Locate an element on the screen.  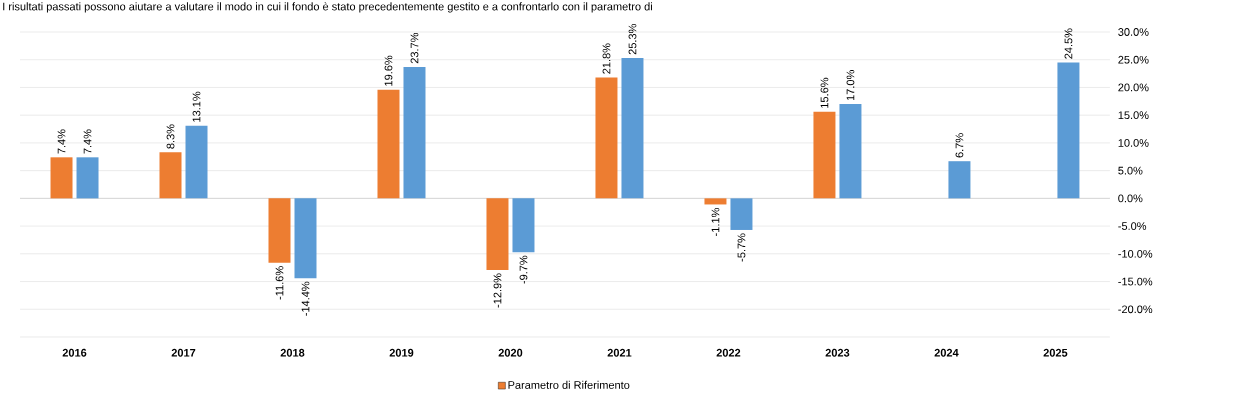
y-tick-label: 0.0% is located at coordinates (1130, 198).